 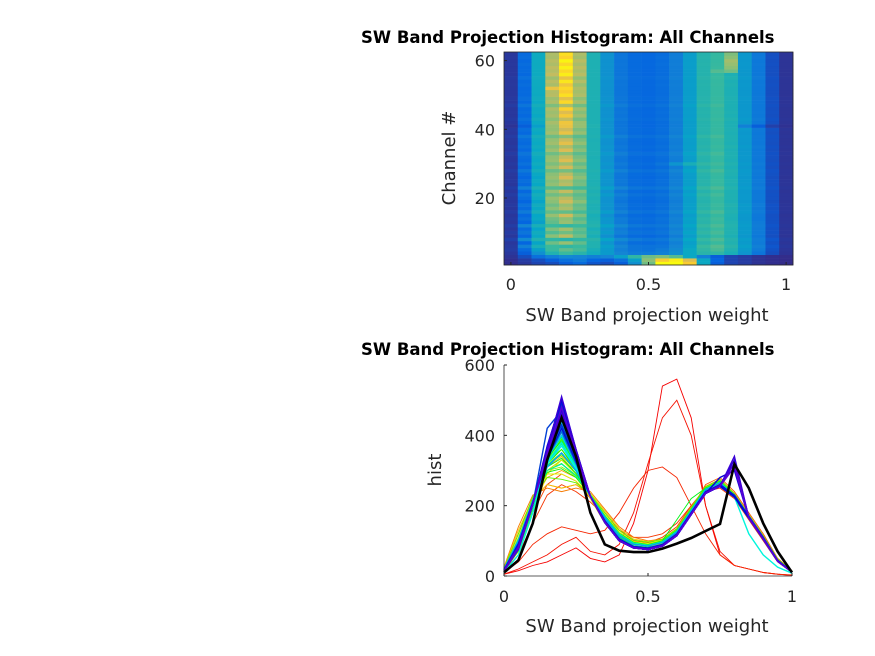 I want to click on mean-line, so click(x=648, y=493).